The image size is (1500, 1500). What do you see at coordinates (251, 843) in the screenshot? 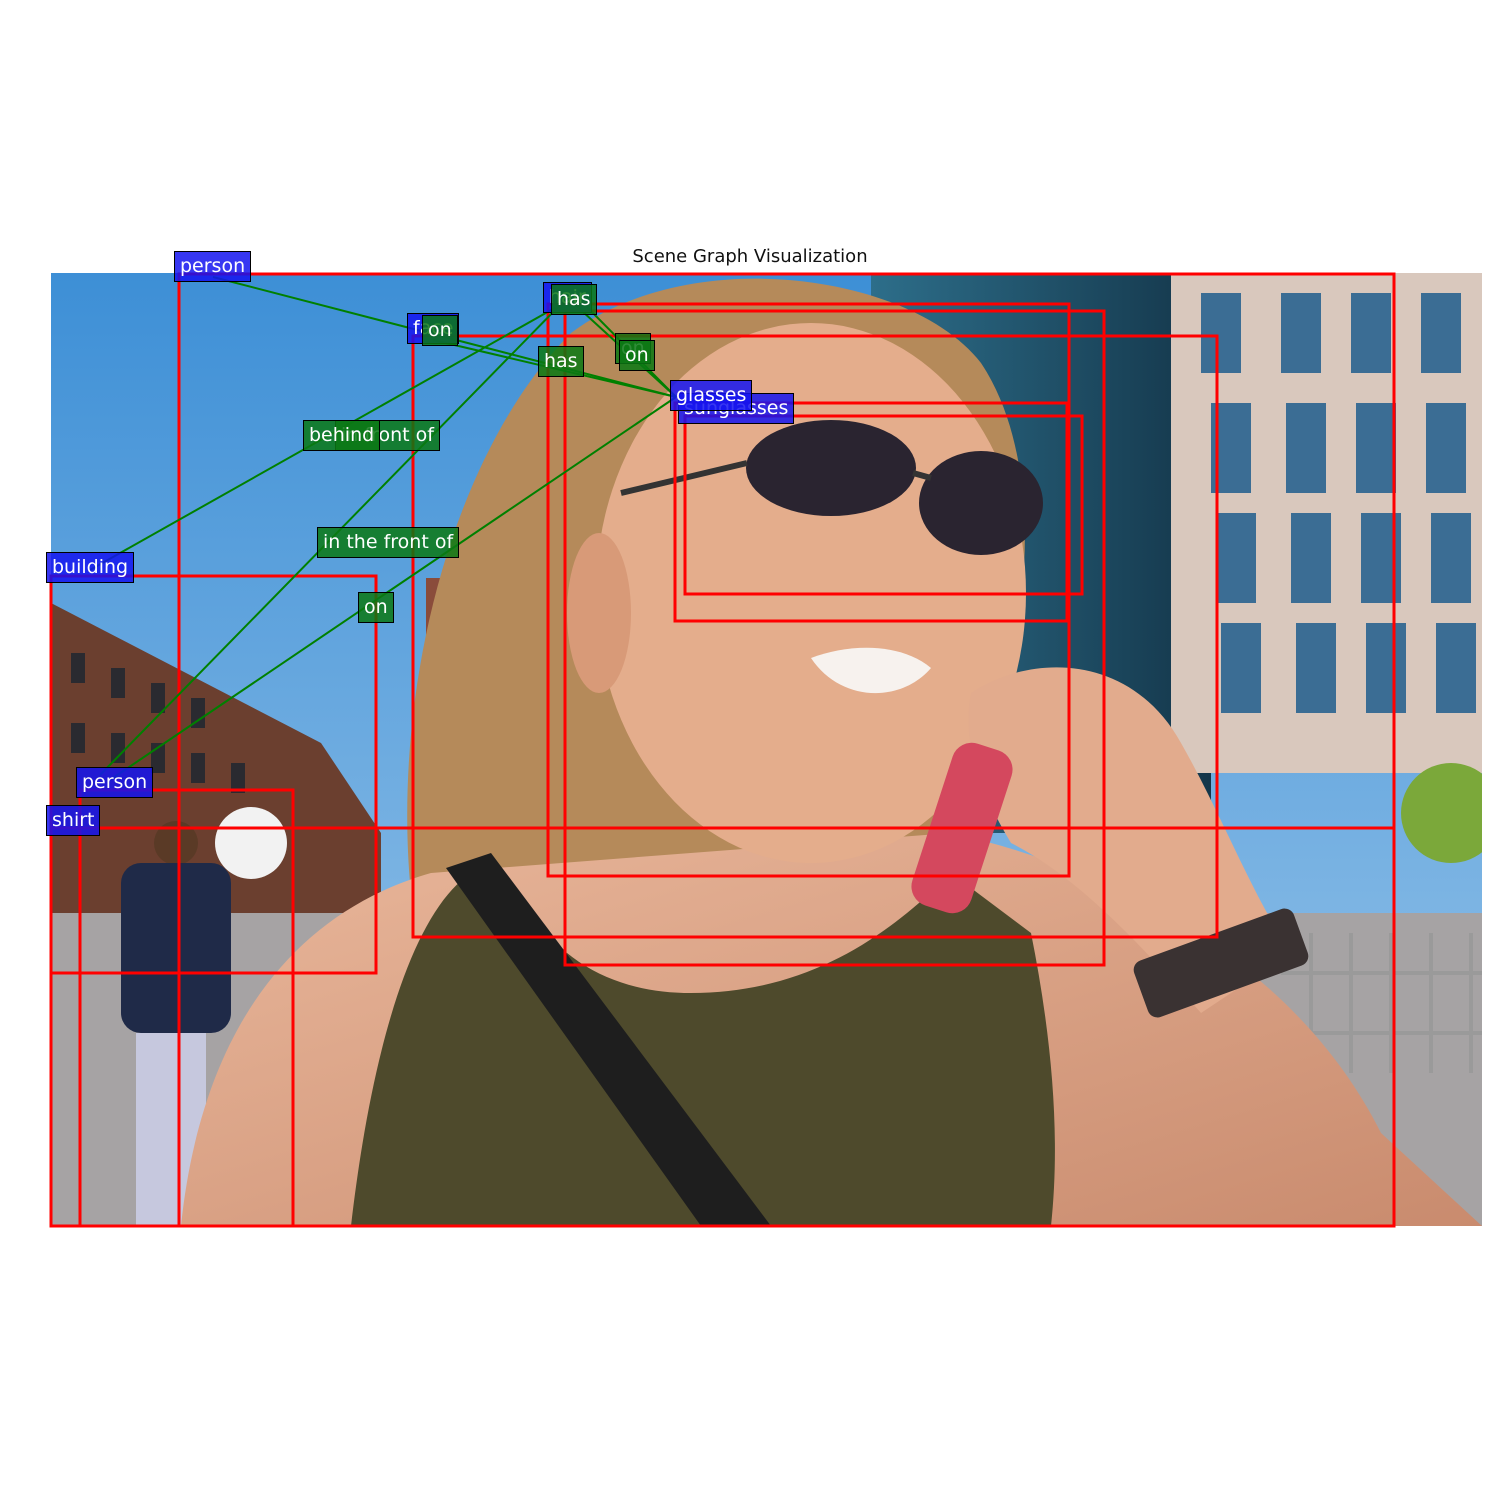
I see `balloon` at bounding box center [251, 843].